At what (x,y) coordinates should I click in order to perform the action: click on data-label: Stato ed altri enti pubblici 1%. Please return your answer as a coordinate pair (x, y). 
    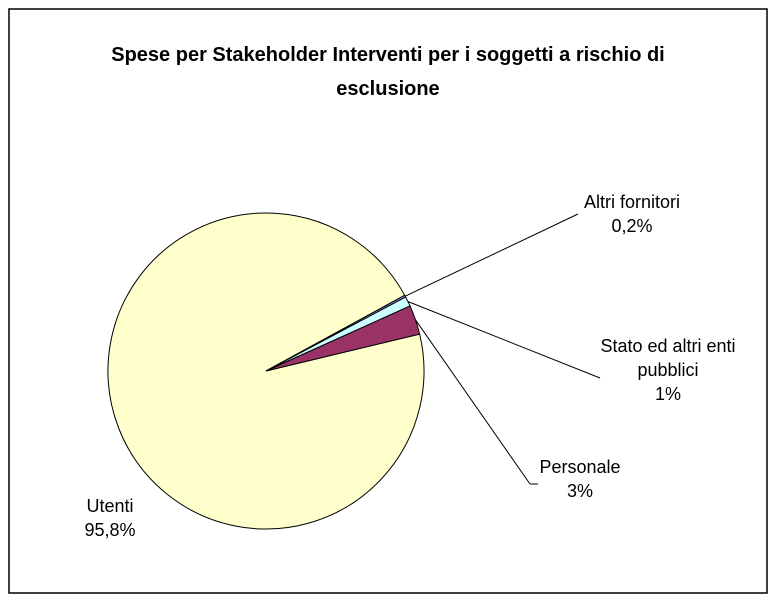
    Looking at the image, I should click on (668, 370).